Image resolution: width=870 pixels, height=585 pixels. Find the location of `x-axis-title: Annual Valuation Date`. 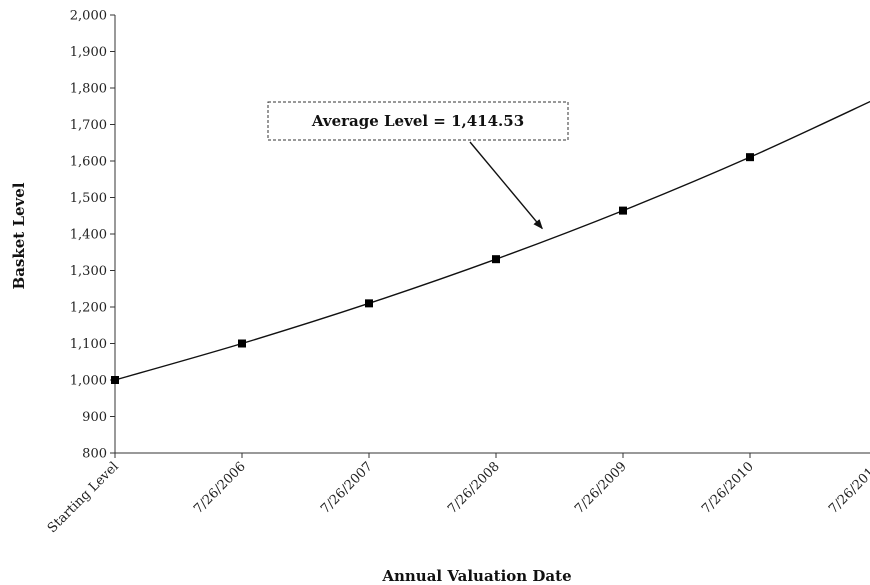

x-axis-title: Annual Valuation Date is located at coordinates (476, 576).